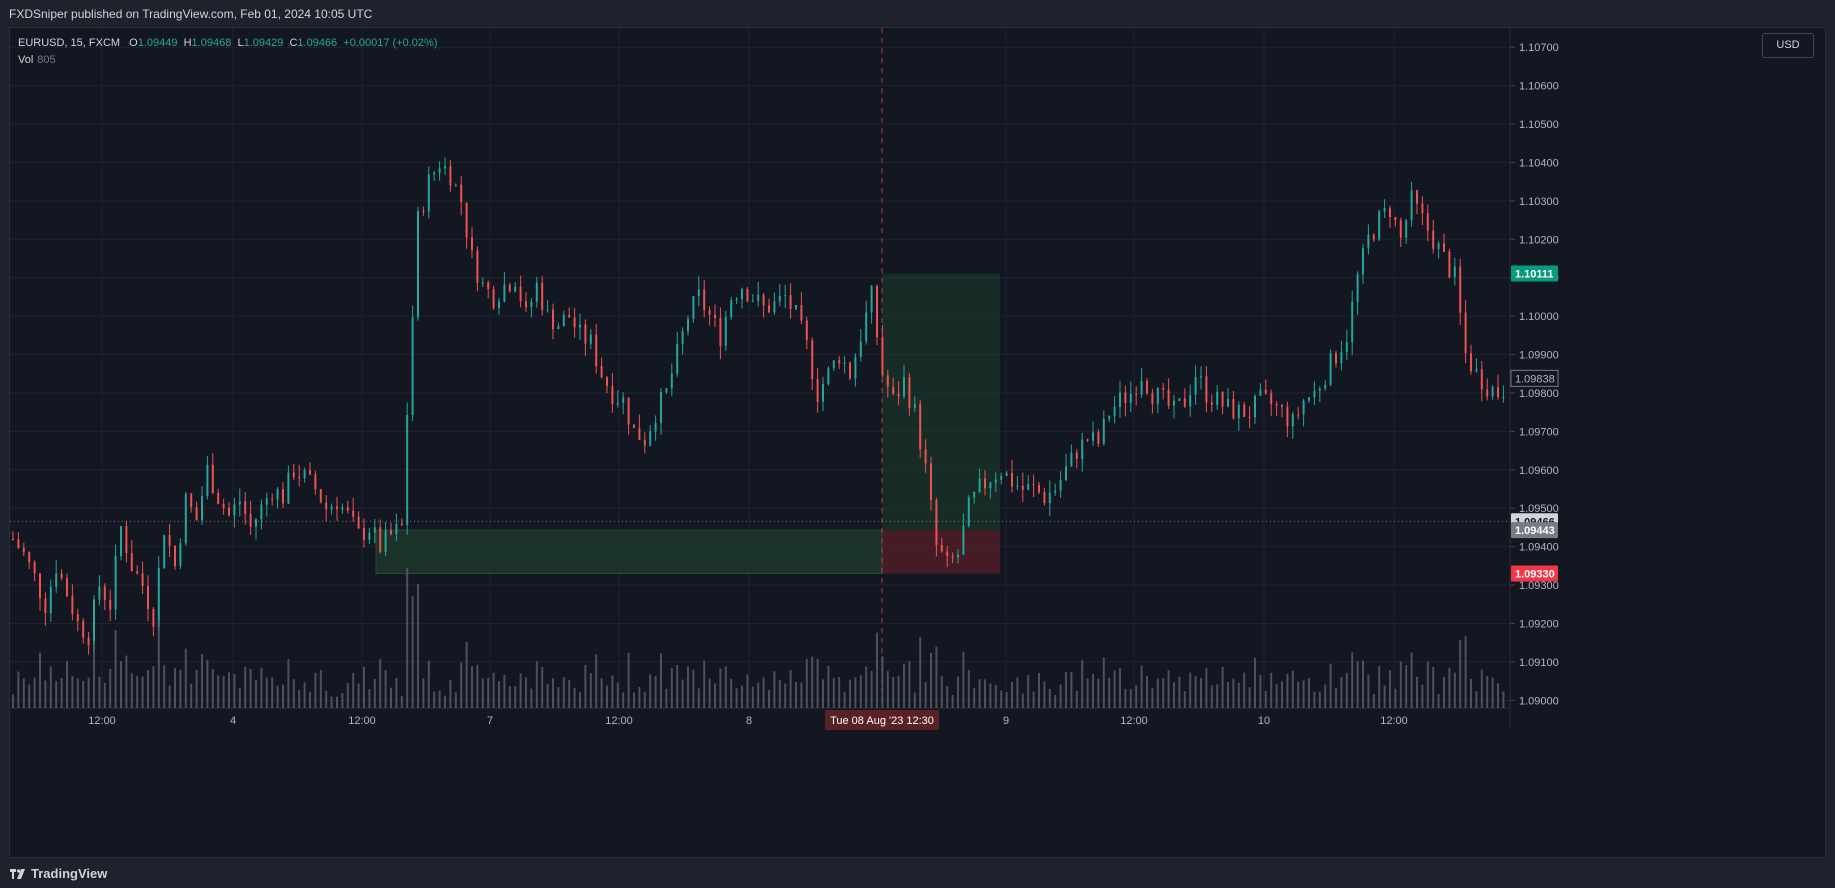  I want to click on y-tick-label: 1.10300, so click(1539, 202).